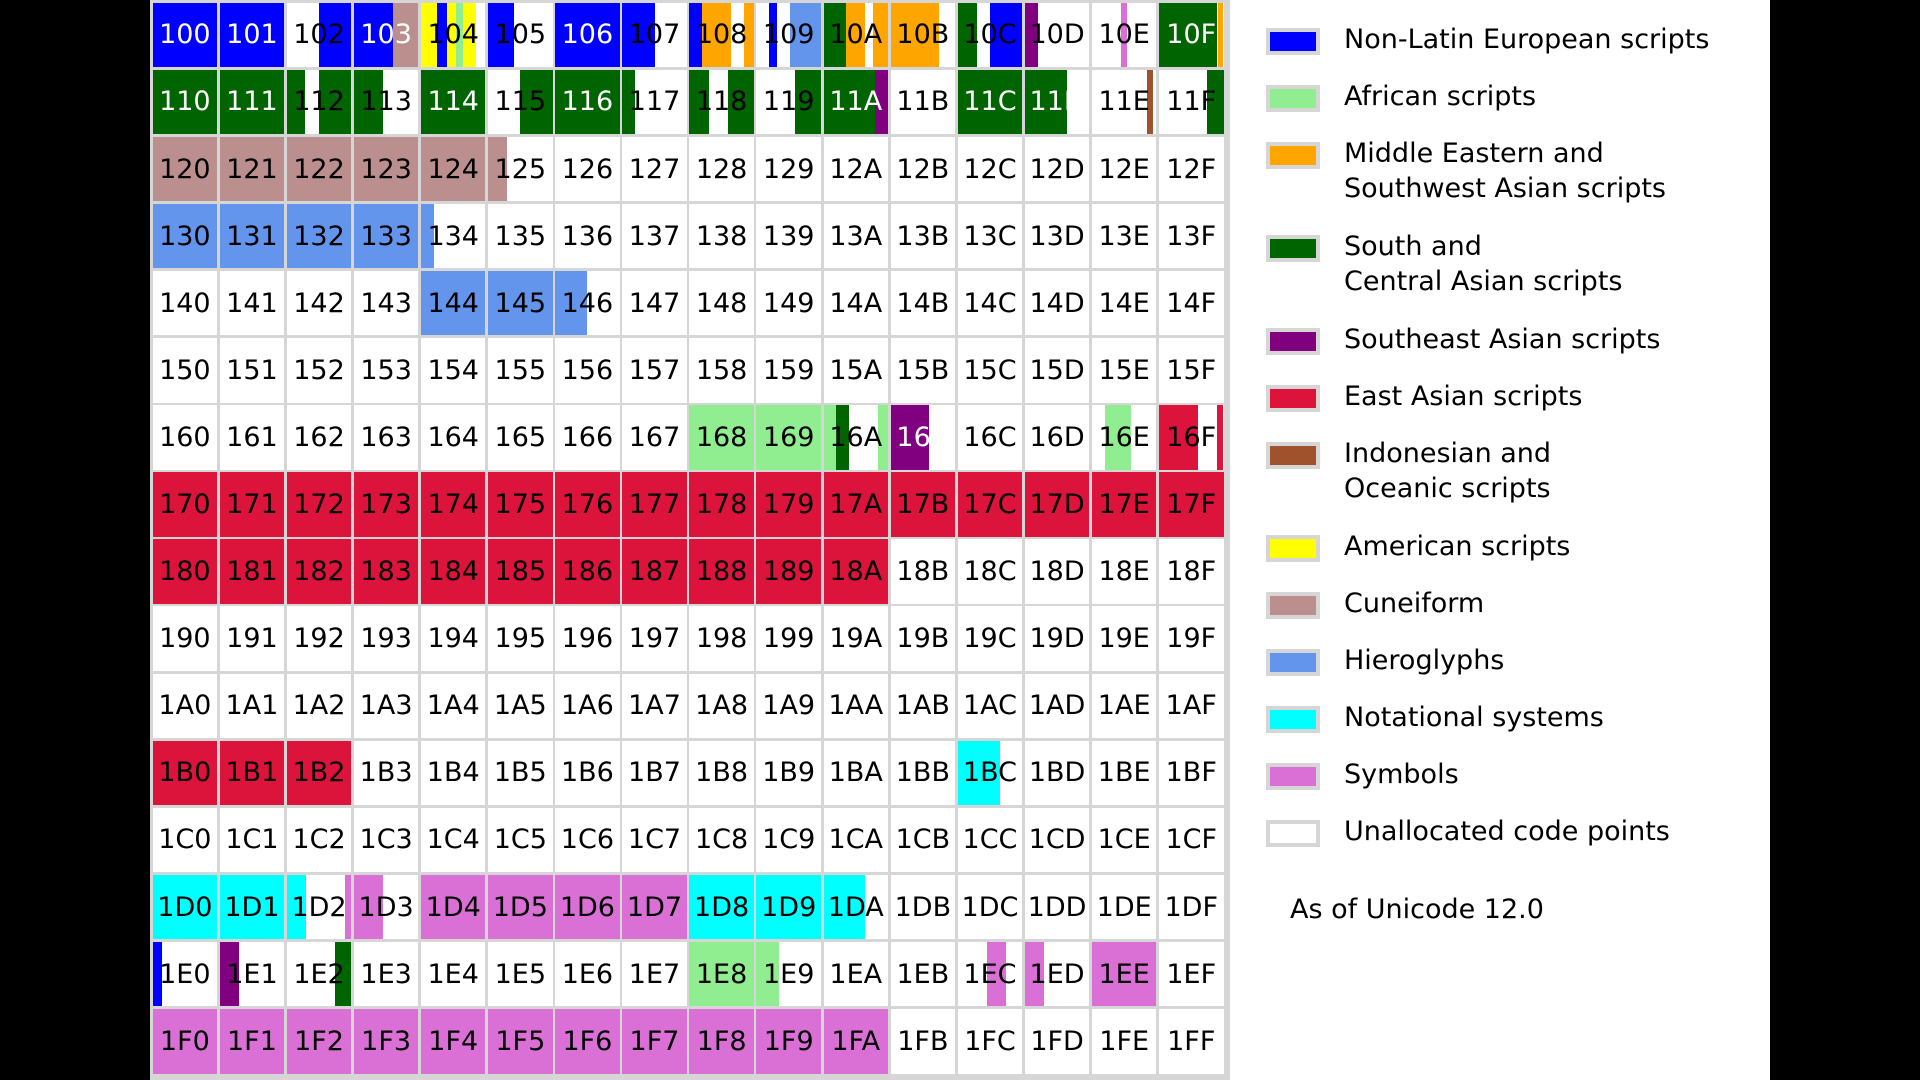  I want to click on block-cell-1b9: 1B9, so click(788, 773).